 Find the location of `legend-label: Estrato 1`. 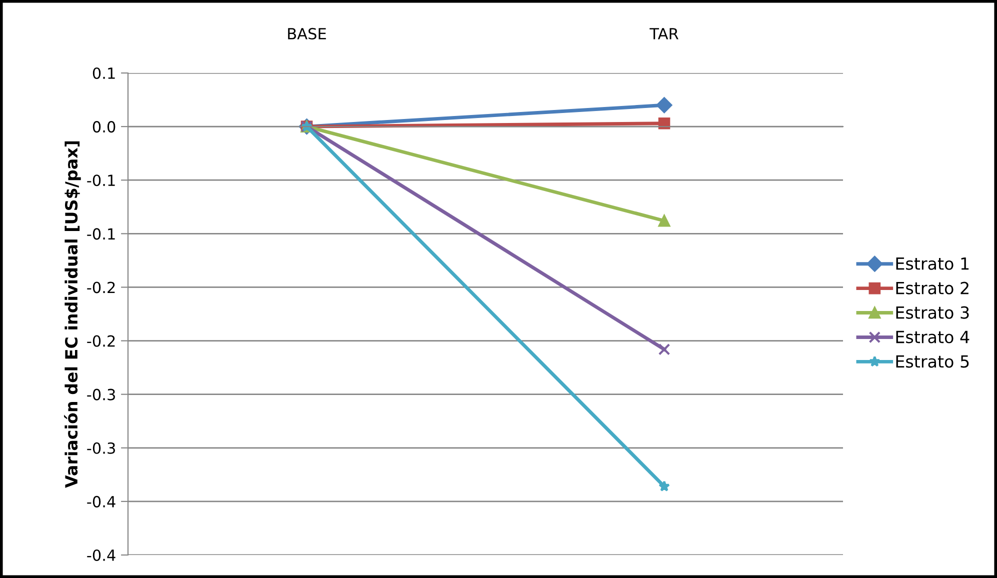

legend-label: Estrato 1 is located at coordinates (932, 264).